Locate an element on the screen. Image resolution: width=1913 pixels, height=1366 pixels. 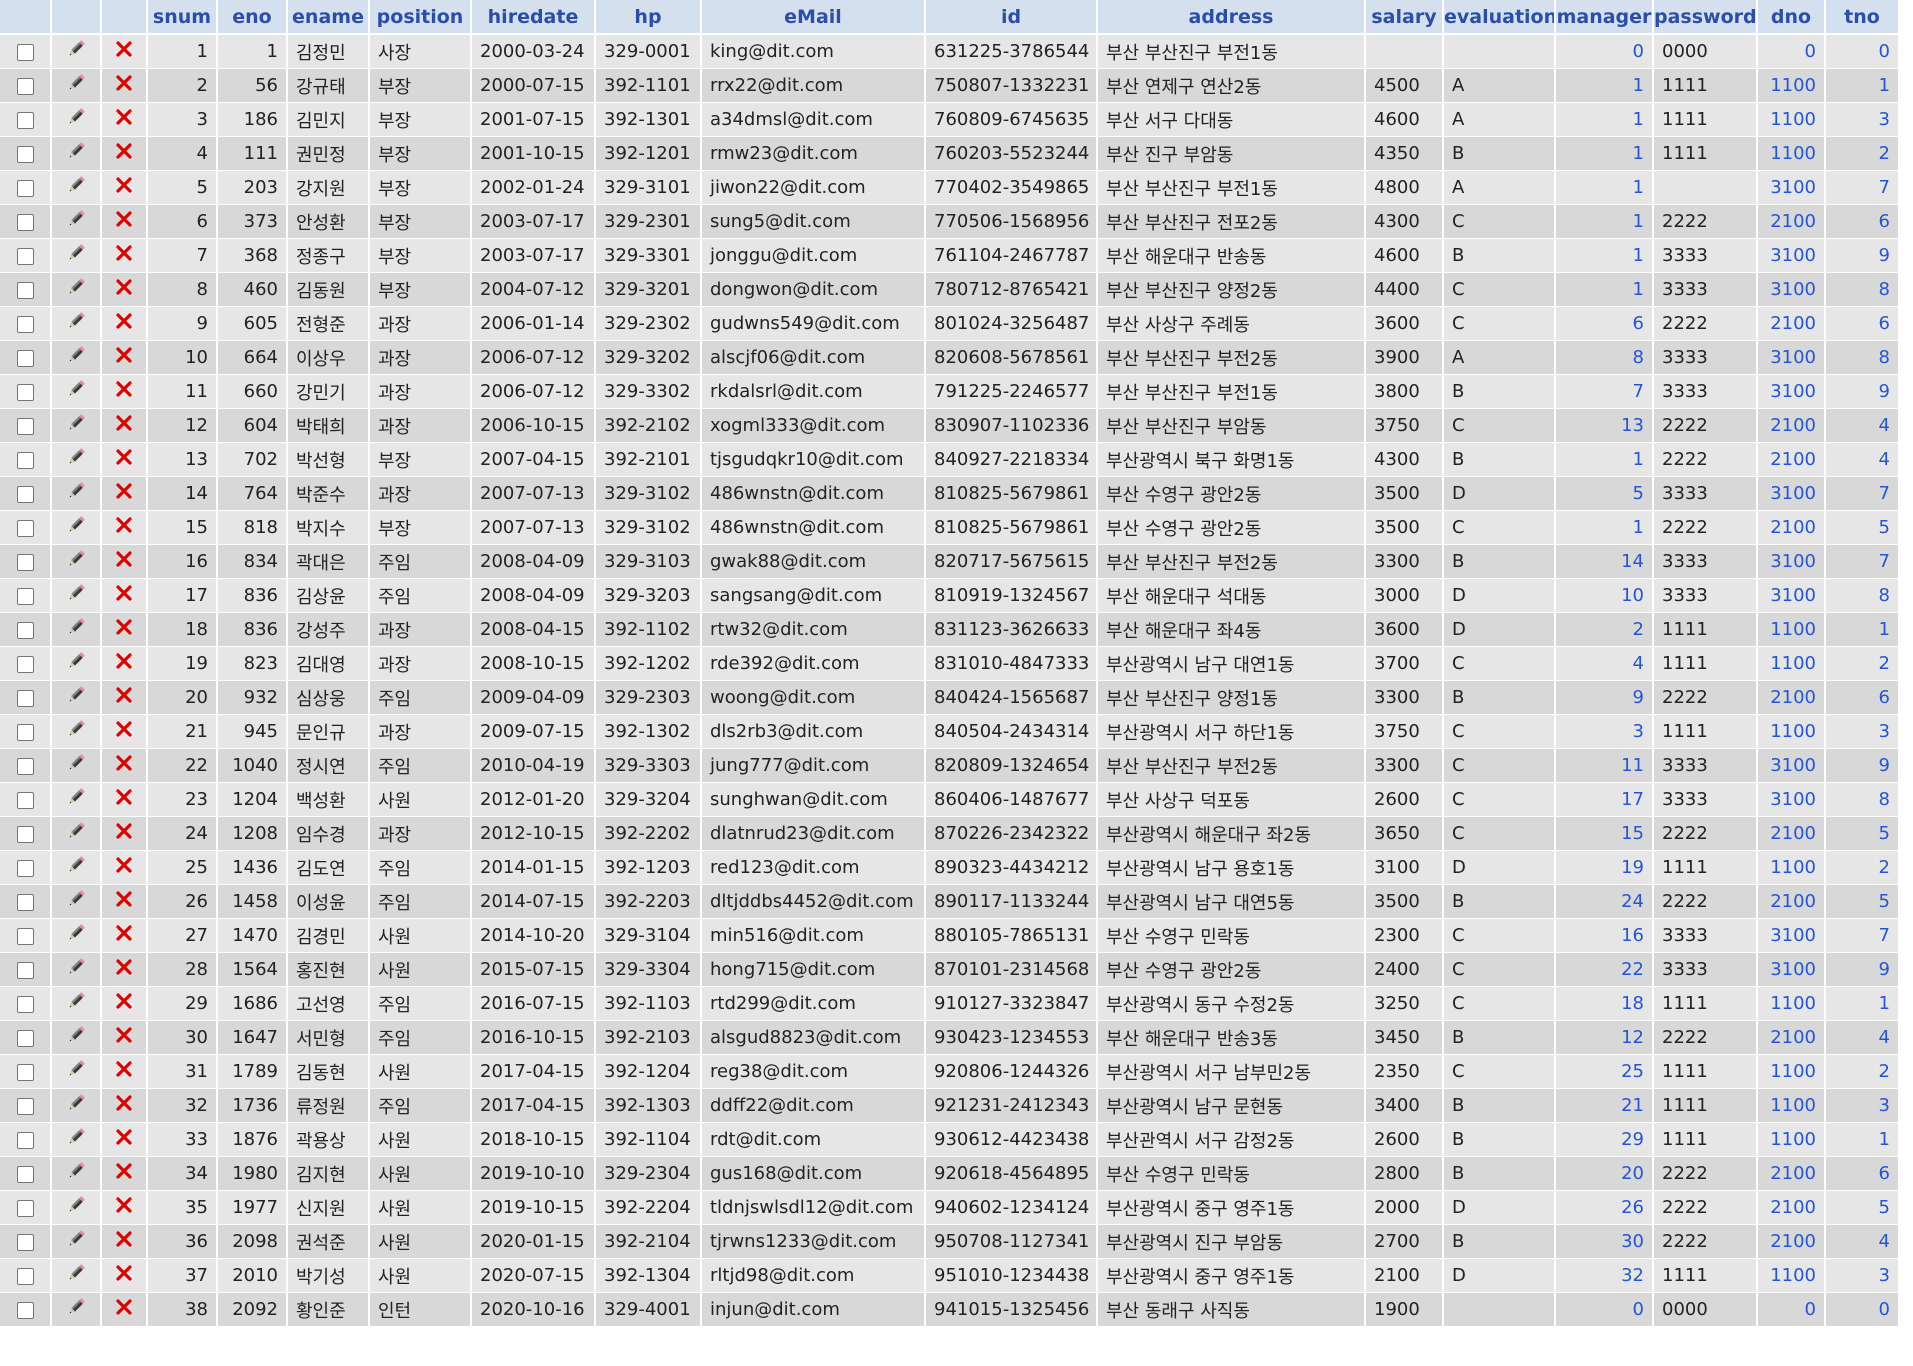
cell-manager: 14 is located at coordinates (1605, 562).